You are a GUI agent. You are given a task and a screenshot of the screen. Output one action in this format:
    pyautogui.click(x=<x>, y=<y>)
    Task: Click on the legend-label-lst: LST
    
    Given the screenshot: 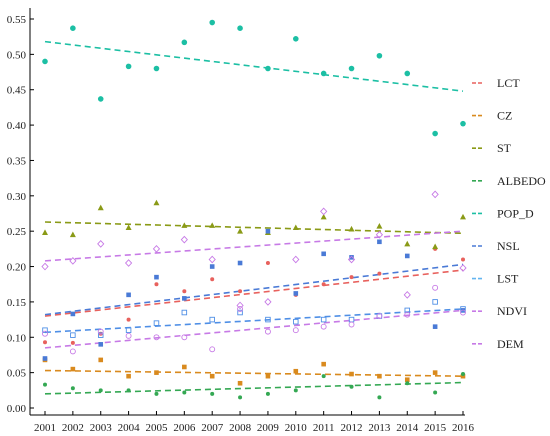 What is the action you would take?
    pyautogui.click(x=508, y=279)
    